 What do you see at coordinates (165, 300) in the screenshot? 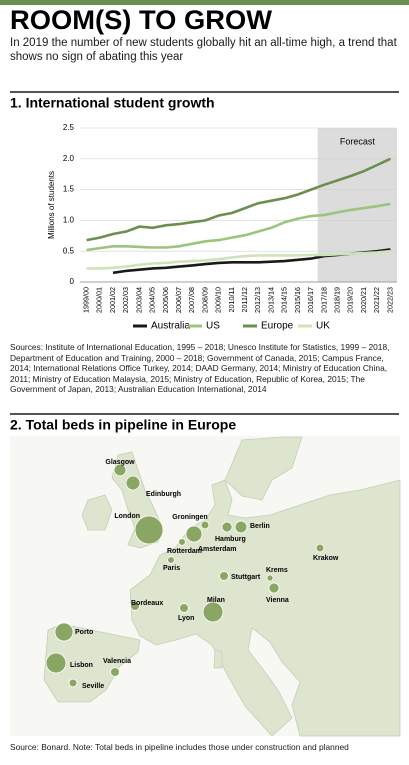
I see `x-tick-label: 2005/06` at bounding box center [165, 300].